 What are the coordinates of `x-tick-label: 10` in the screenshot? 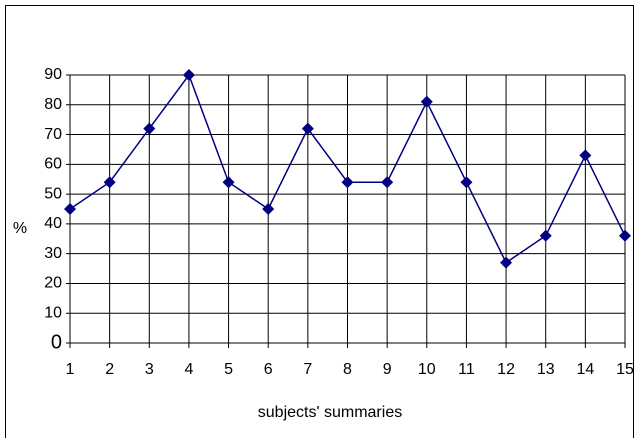 It's located at (427, 369).